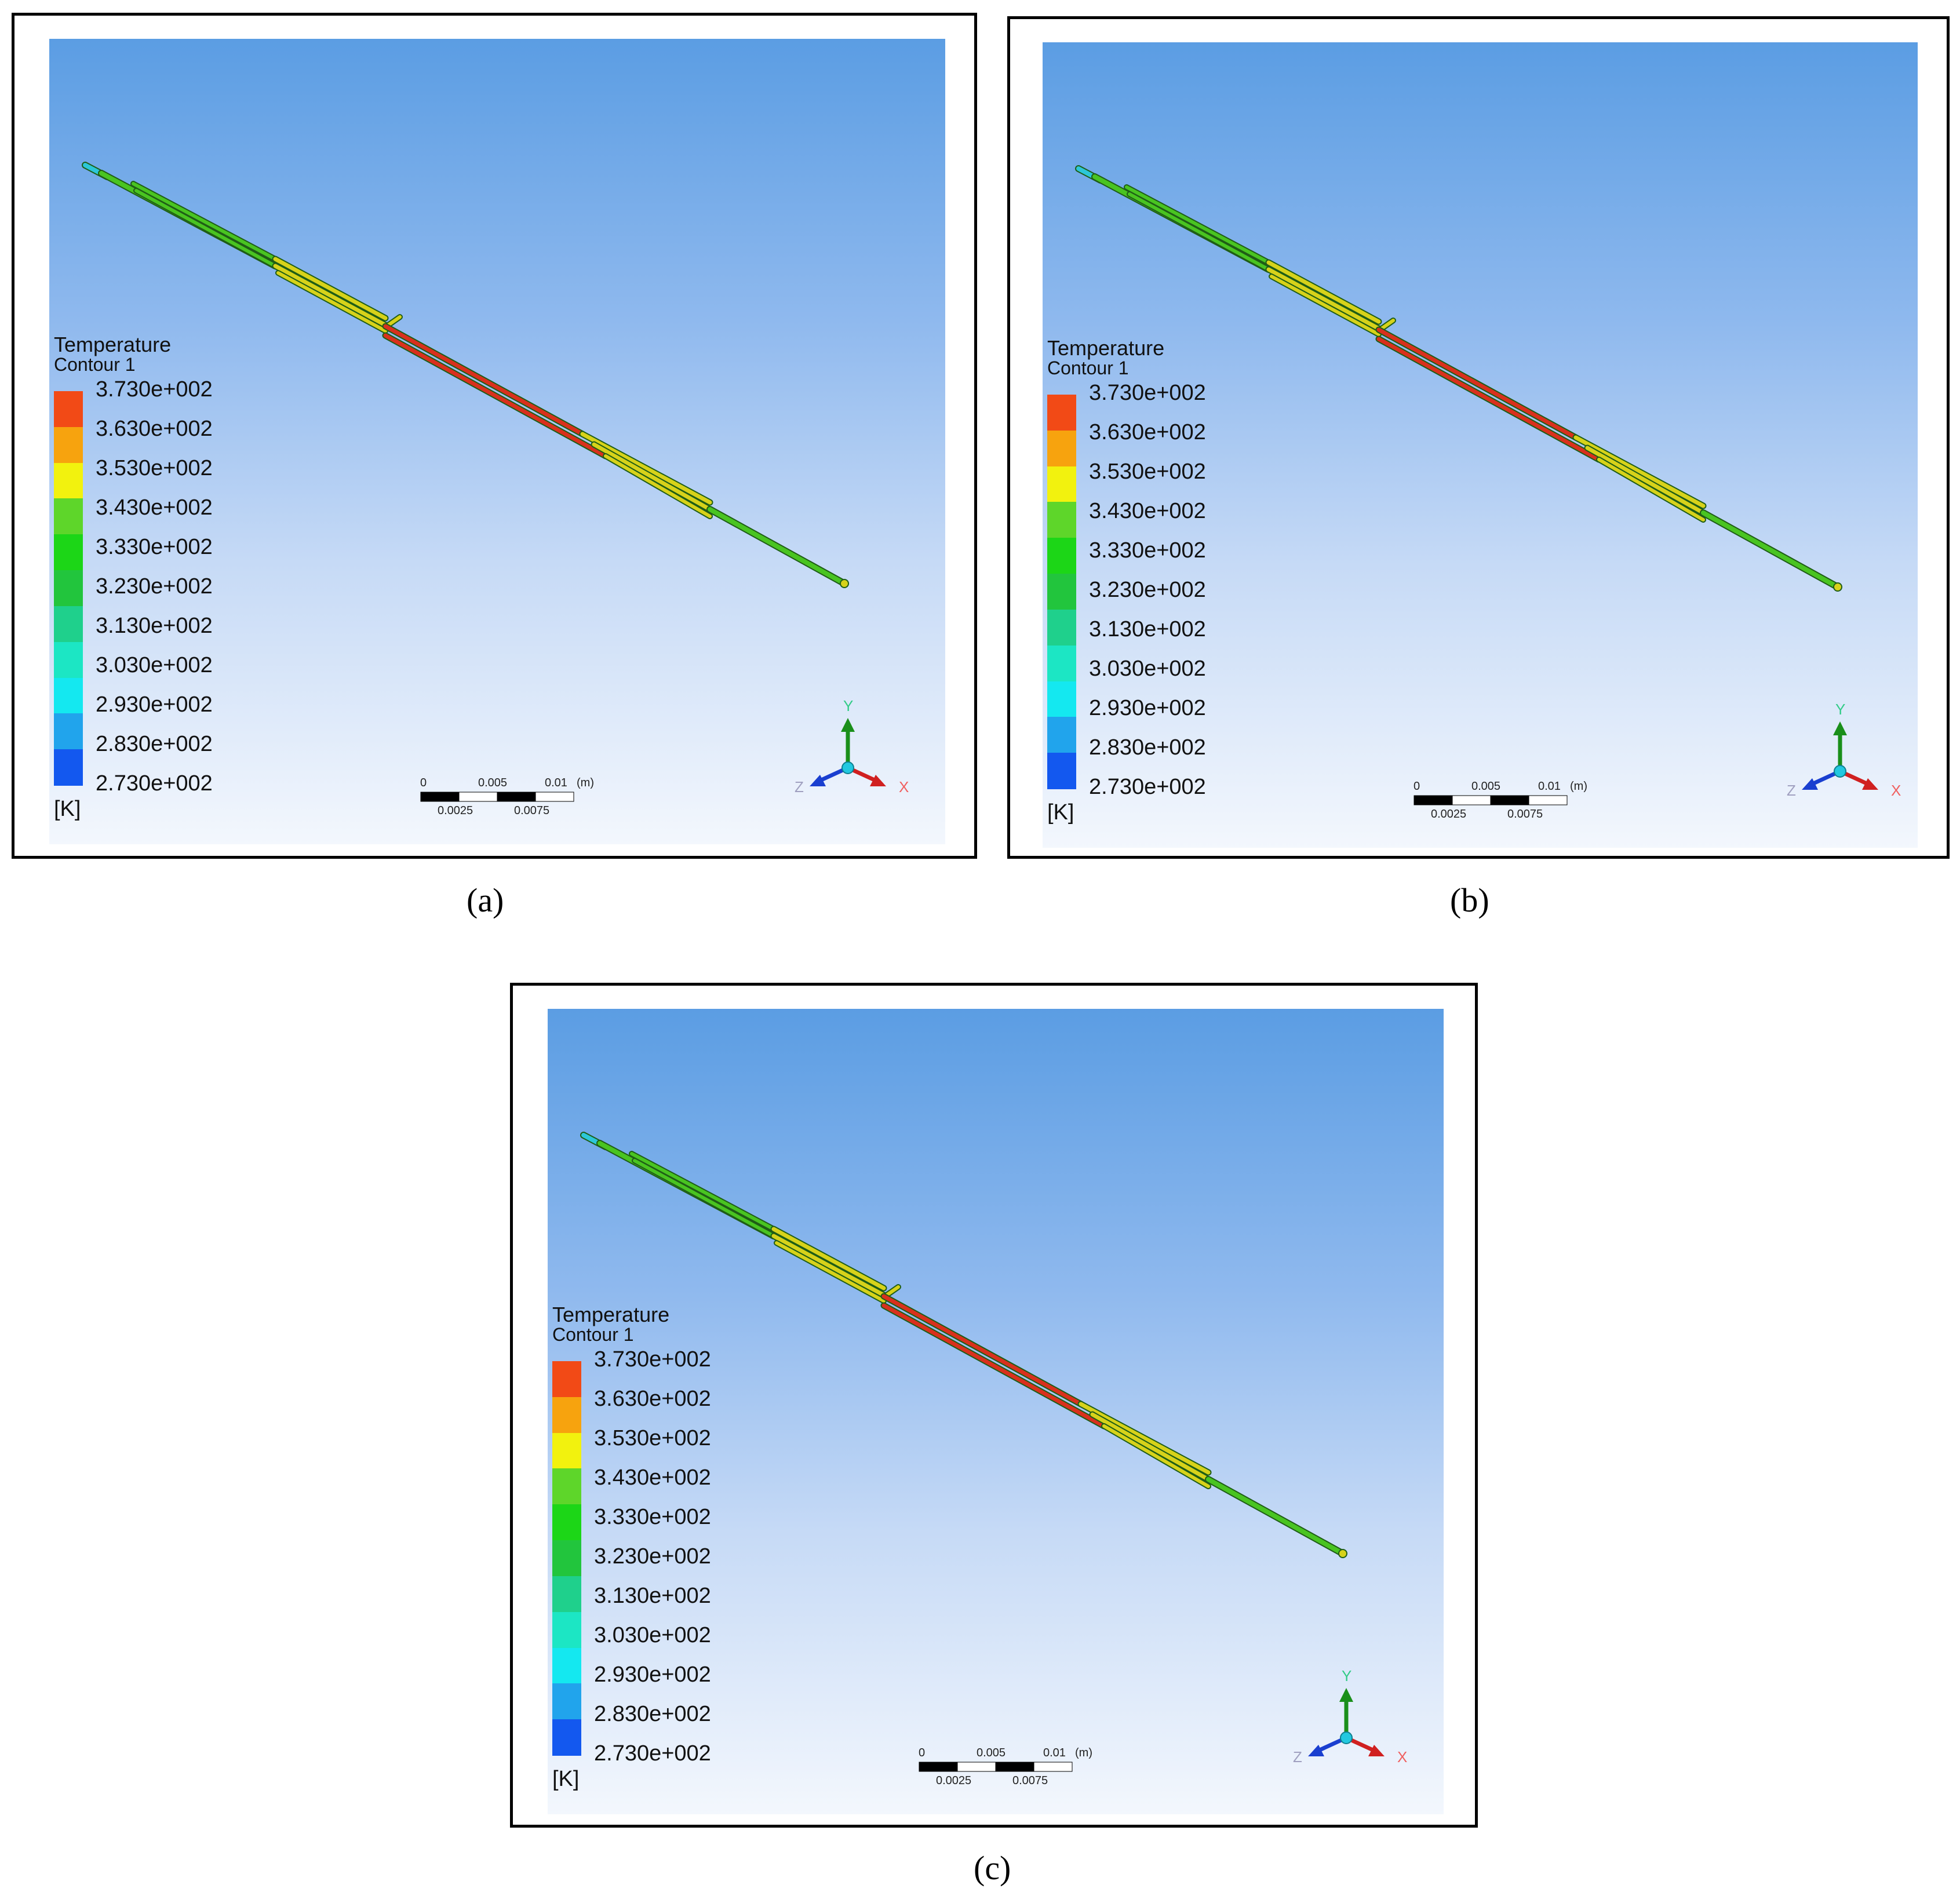 This screenshot has width=1960, height=1896. I want to click on triad-origin, so click(1346, 1737).